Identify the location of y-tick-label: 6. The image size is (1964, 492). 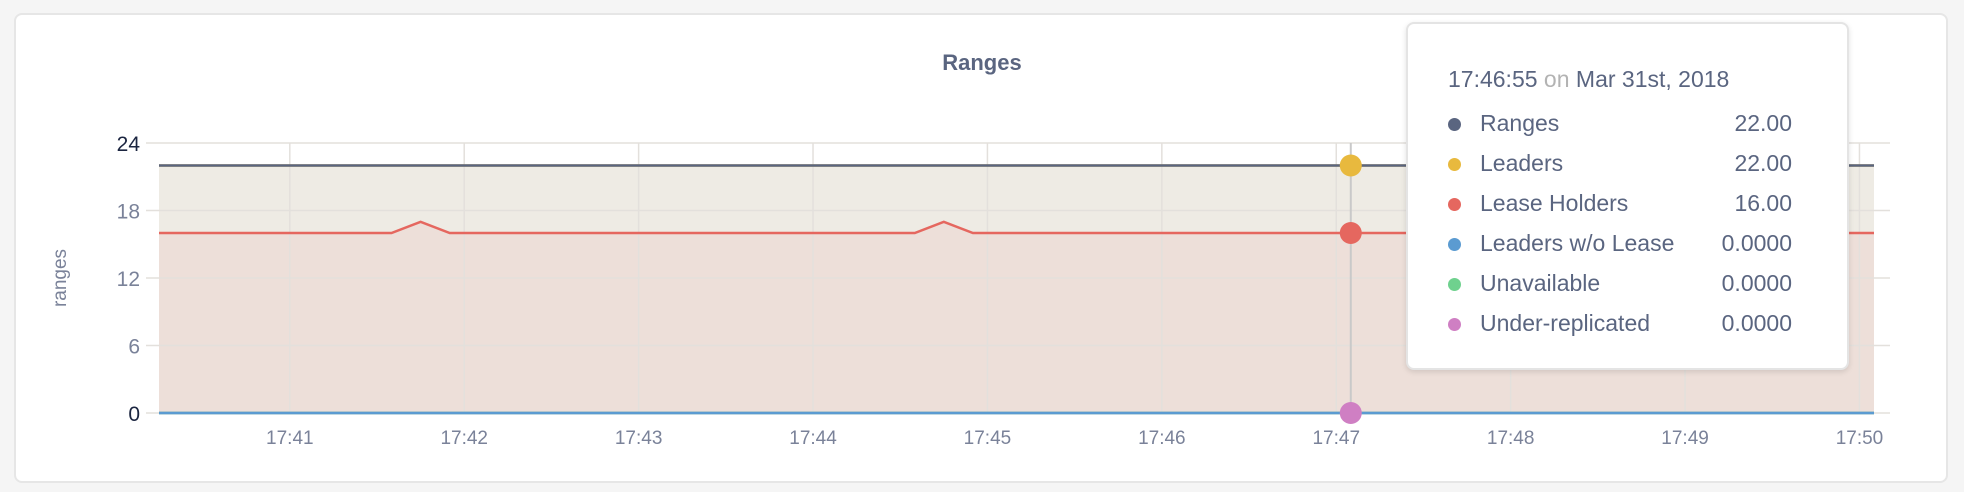
(134, 347).